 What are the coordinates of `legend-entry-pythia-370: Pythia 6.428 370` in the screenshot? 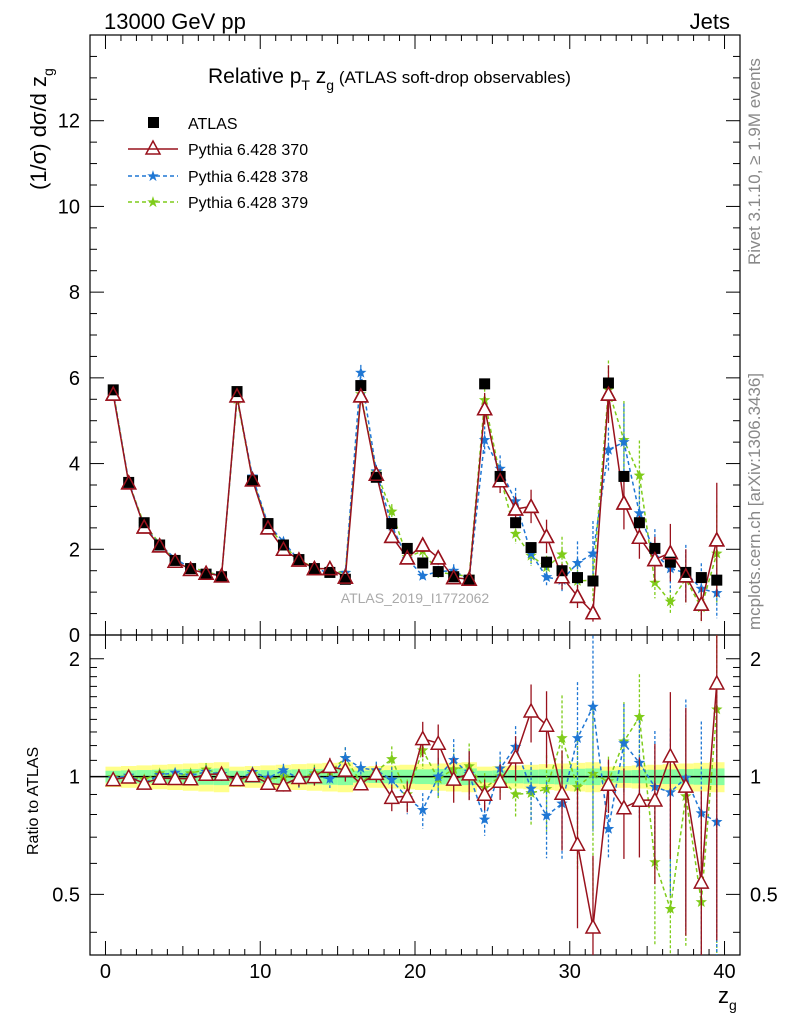 It's located at (218, 149).